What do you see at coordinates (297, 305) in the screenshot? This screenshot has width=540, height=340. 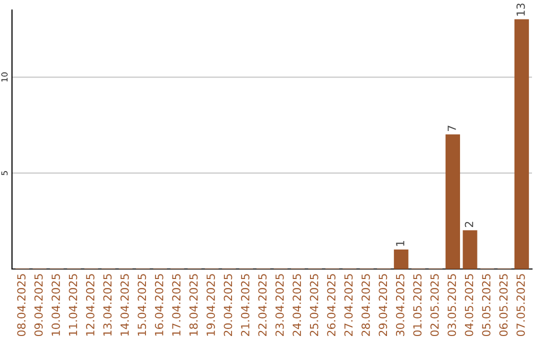 I see `x-tick-label: 24.04.2025` at bounding box center [297, 305].